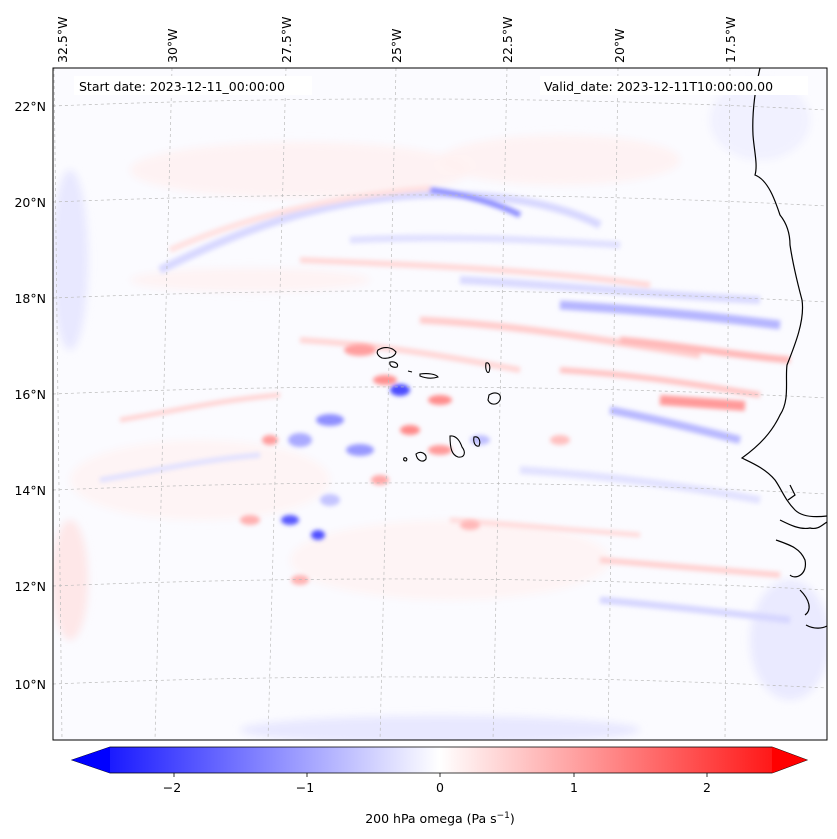 This screenshot has height=839, width=837. Describe the element at coordinates (286, 40) in the screenshot. I see `lon-label: 27.5°W` at that location.